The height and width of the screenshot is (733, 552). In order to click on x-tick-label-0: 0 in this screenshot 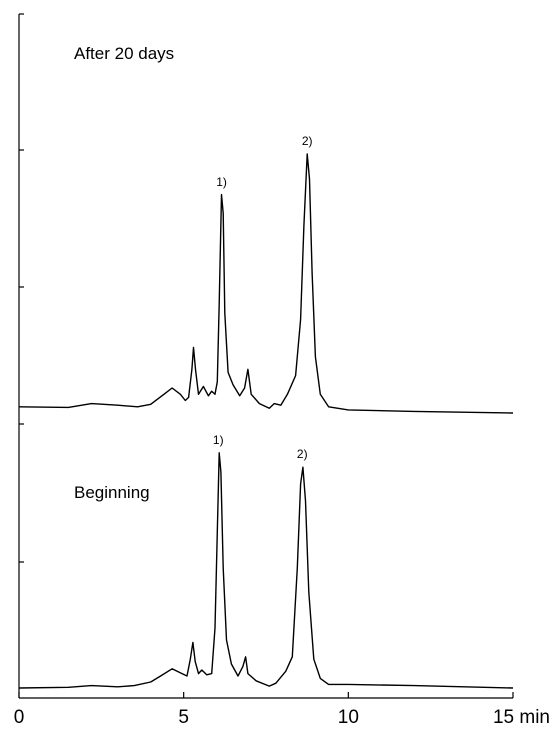, I will do `click(19, 717)`.